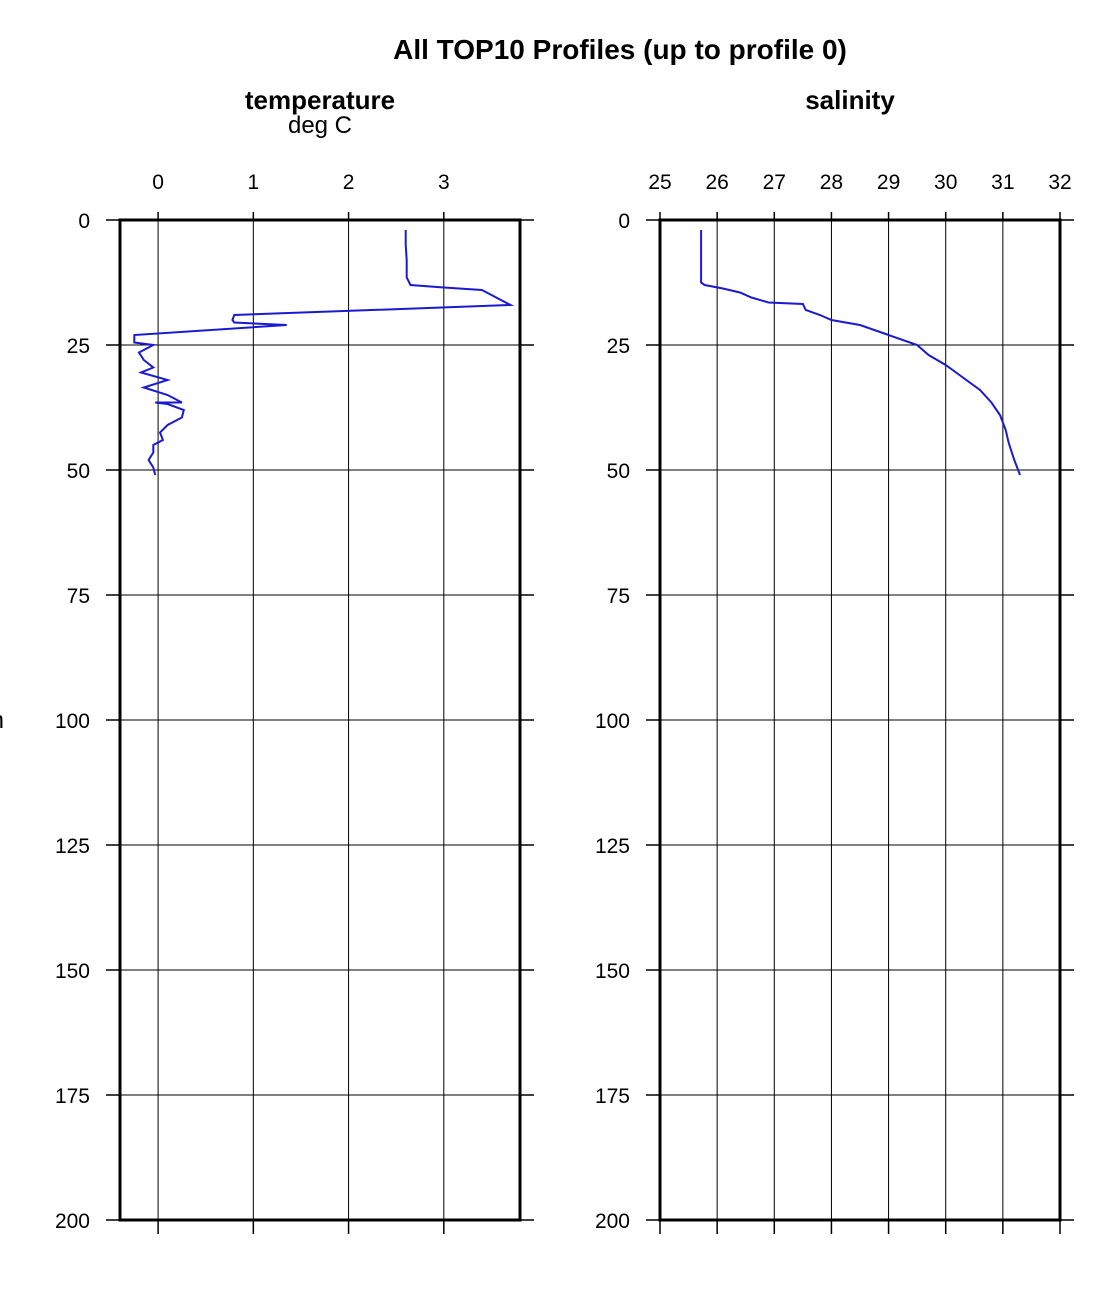  Describe the element at coordinates (860, 353) in the screenshot. I see `salinity-profile-line` at that location.